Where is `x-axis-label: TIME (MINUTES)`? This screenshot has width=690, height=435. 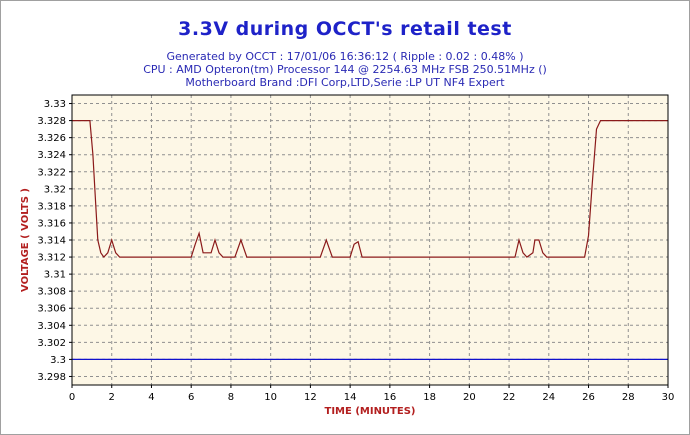
x-axis-label: TIME (MINUTES) is located at coordinates (370, 411).